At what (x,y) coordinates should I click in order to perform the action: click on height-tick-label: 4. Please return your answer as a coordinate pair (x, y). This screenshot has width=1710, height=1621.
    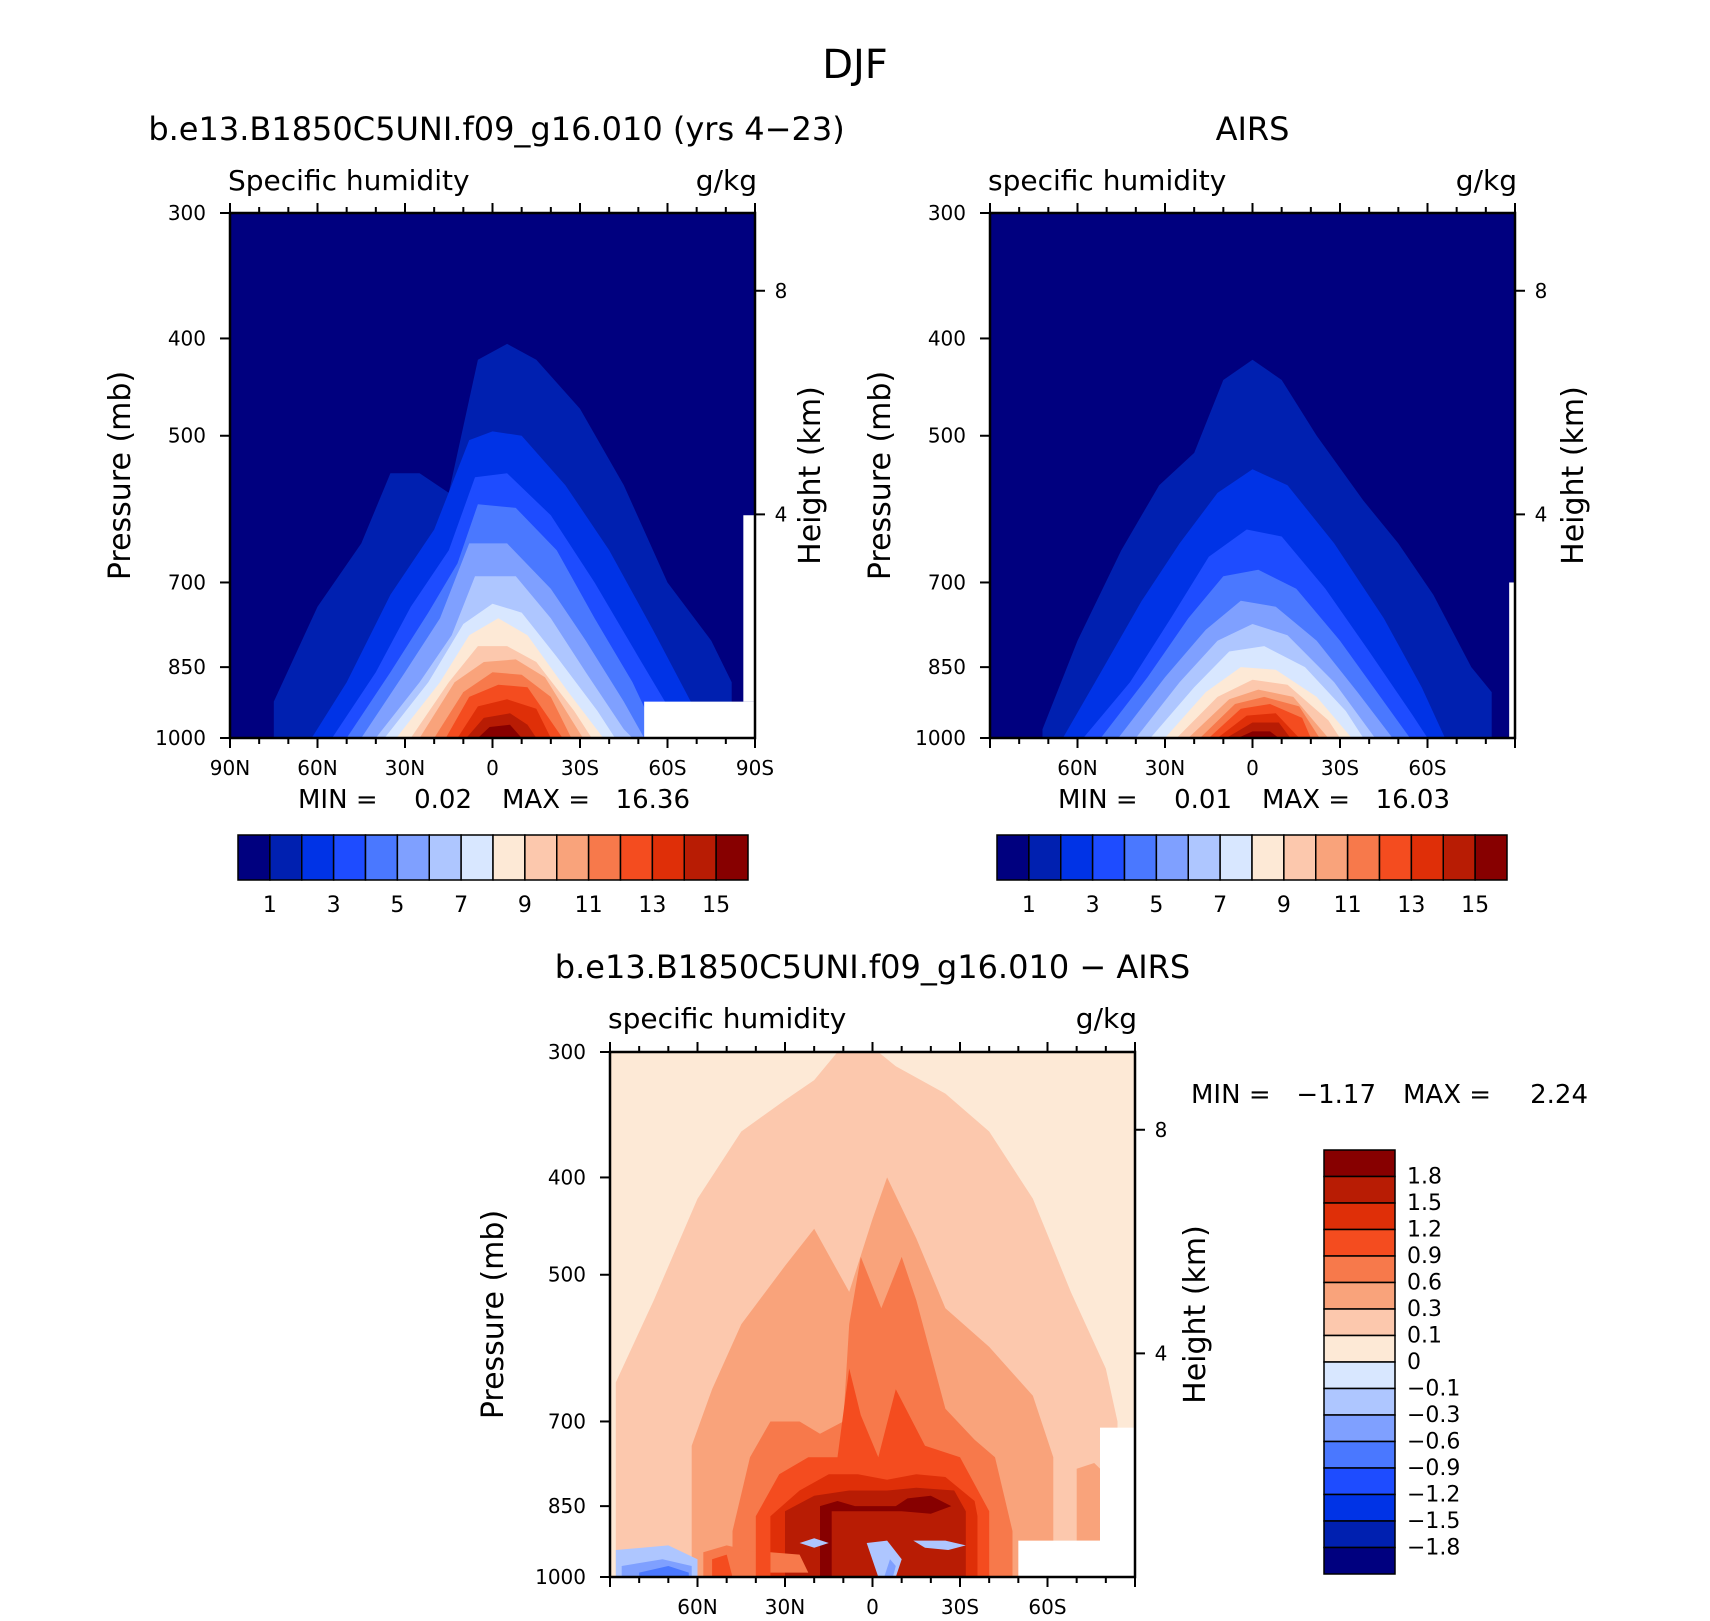
    Looking at the image, I should click on (781, 514).